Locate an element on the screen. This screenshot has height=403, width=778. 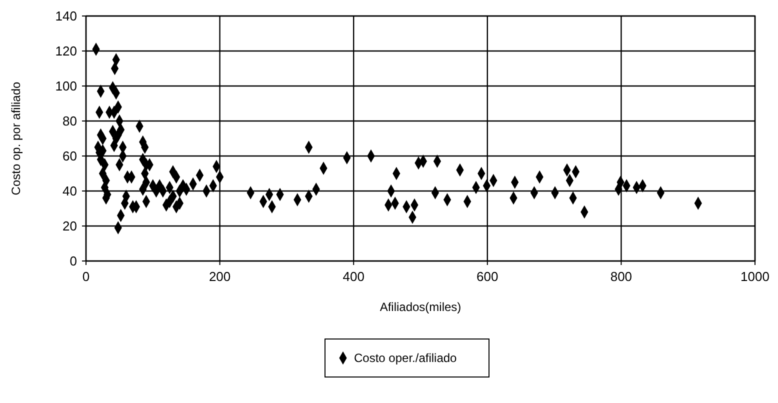
y-tick-label: 140 is located at coordinates (66, 16).